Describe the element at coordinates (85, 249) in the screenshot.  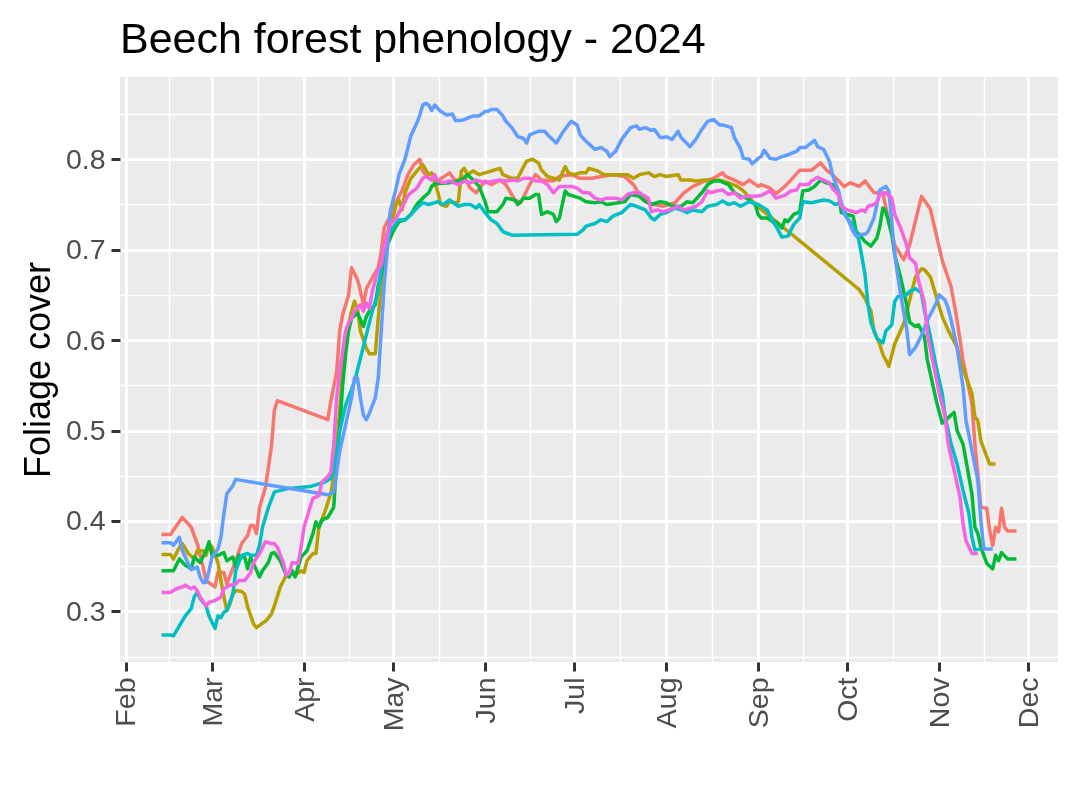
I see `y-tick-label: 0.7` at that location.